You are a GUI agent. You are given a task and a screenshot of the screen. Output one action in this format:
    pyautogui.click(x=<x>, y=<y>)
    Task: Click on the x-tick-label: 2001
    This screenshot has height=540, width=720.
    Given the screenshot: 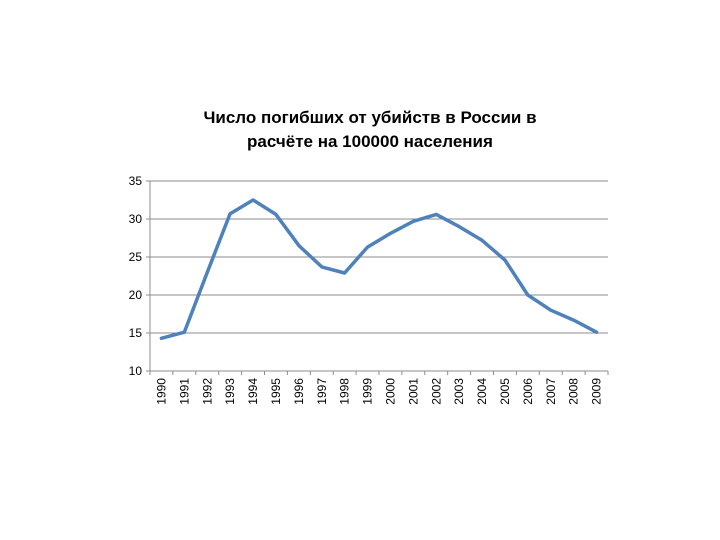 What is the action you would take?
    pyautogui.click(x=413, y=391)
    